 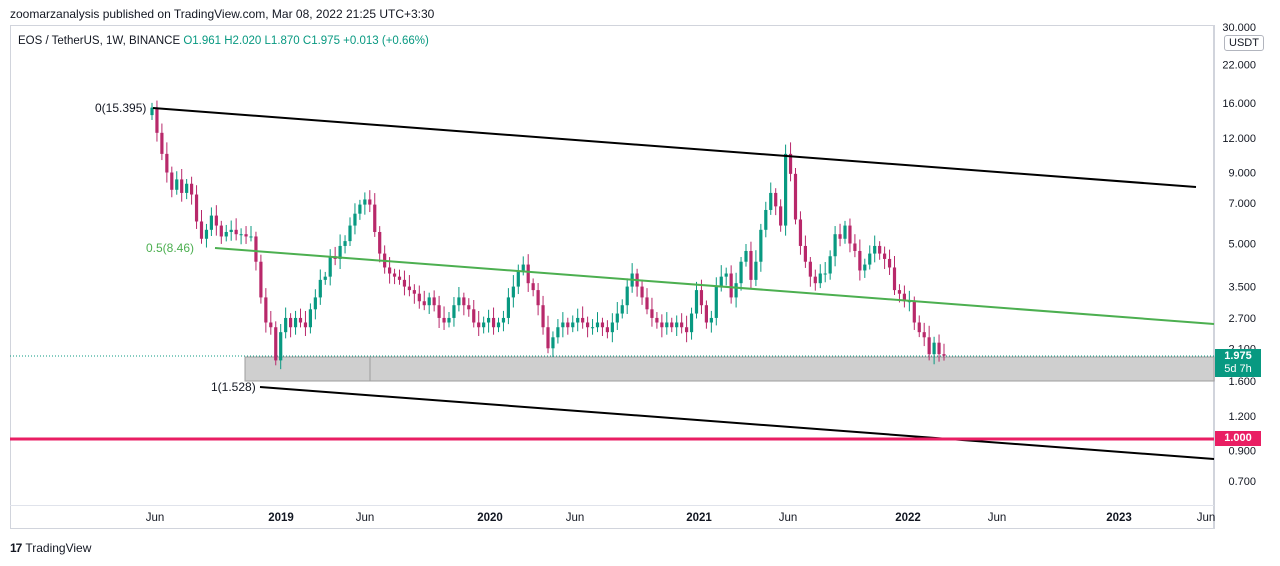 What do you see at coordinates (1244, 43) in the screenshot?
I see `currency-unit-badge: USDT` at bounding box center [1244, 43].